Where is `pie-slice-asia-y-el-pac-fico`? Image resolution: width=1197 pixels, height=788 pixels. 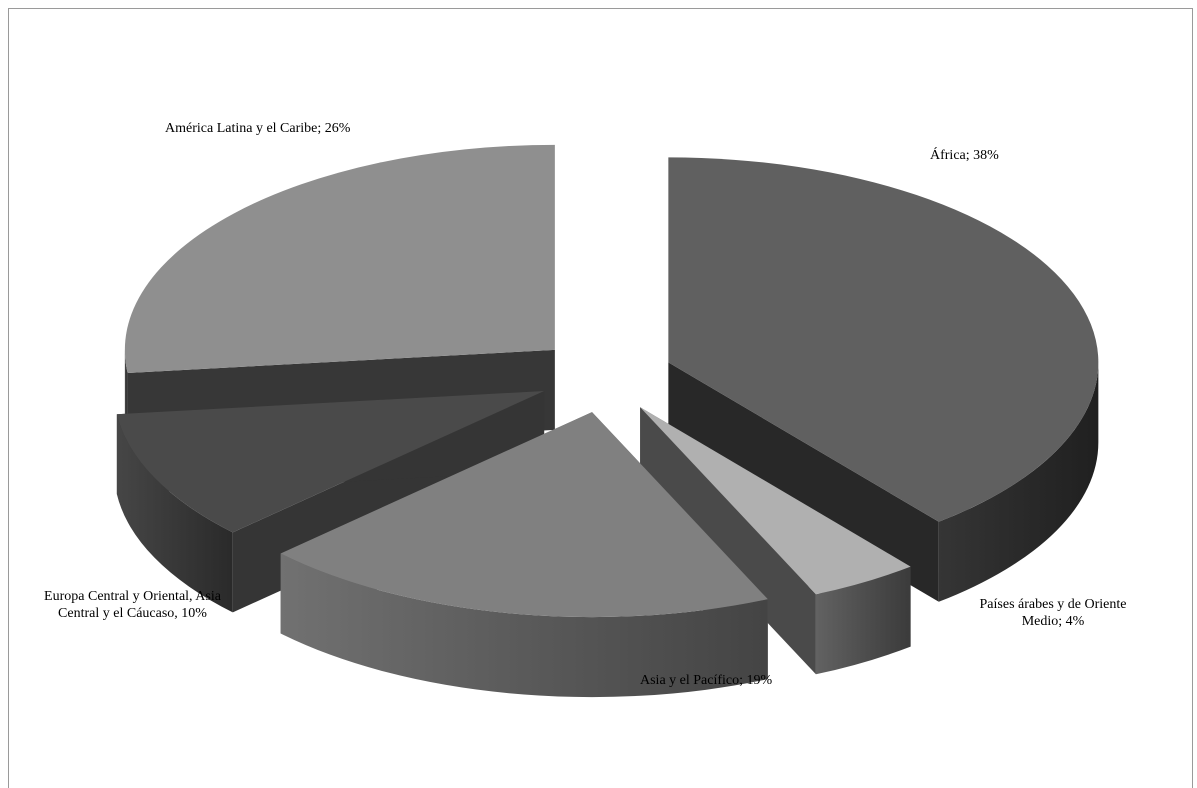 pie-slice-asia-y-el-pac-fico is located at coordinates (524, 555).